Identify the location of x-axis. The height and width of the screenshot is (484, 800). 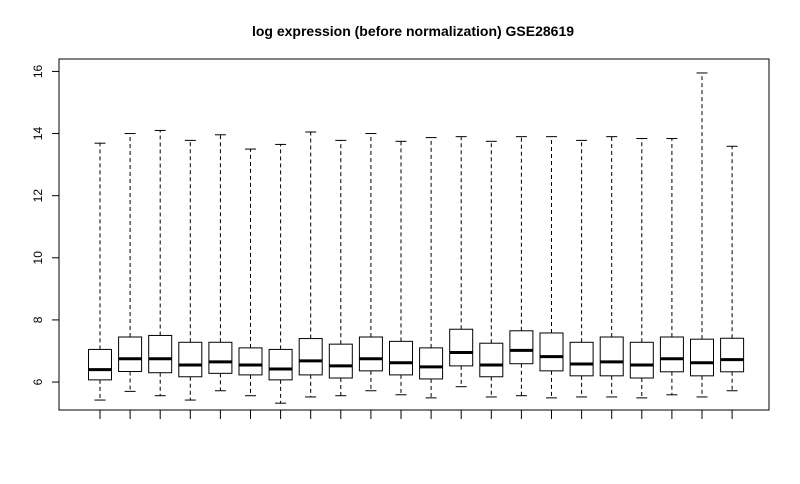
(416, 414).